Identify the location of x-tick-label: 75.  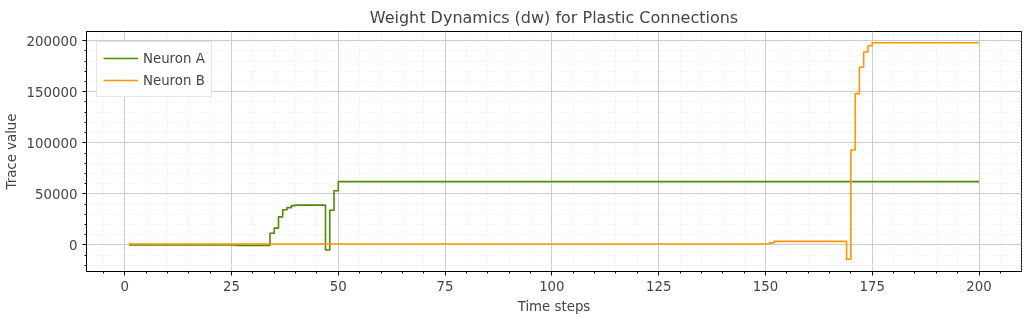
(445, 286).